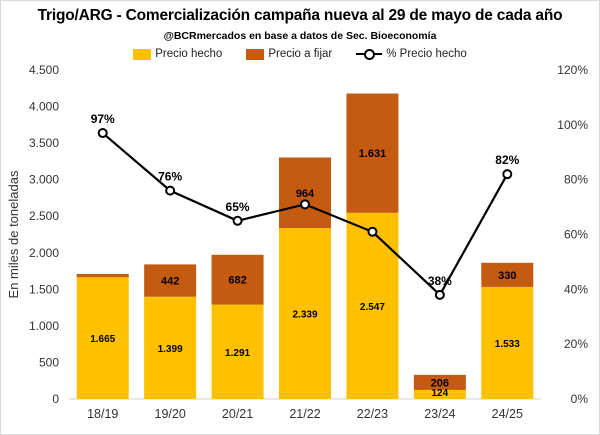  I want to click on y2-tick-label: 40%, so click(576, 289).